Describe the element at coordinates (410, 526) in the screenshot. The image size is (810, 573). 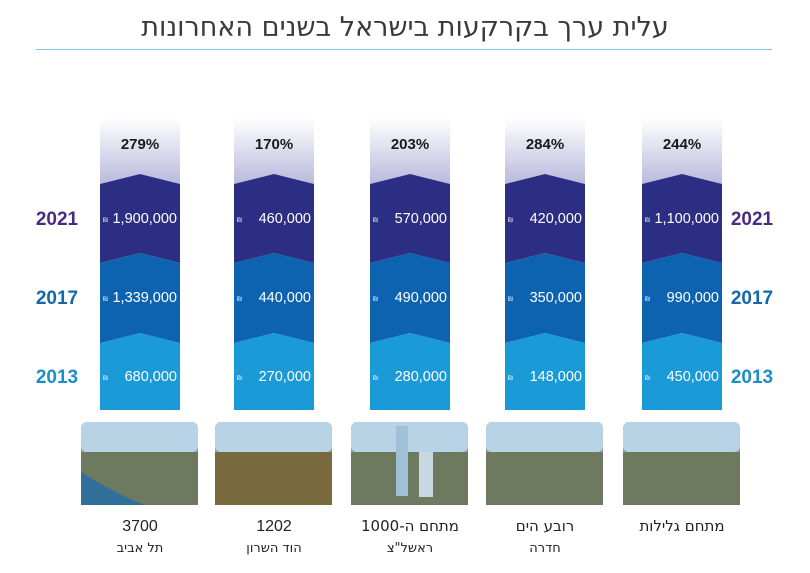
I see `project-label: מתחם ה-1000` at that location.